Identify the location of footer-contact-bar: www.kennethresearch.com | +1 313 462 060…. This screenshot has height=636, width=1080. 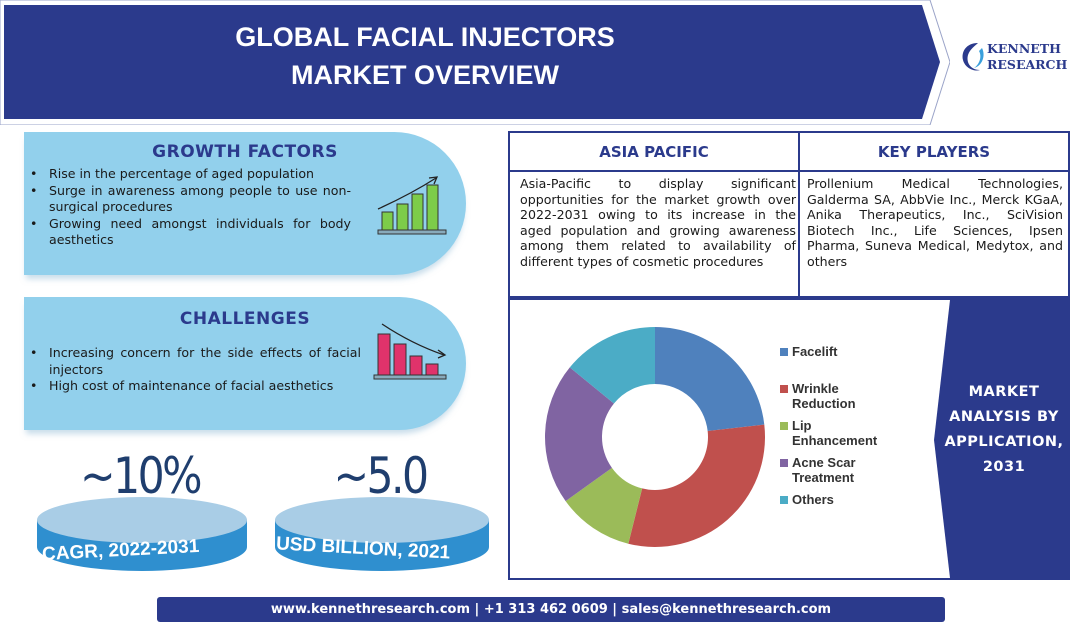
(551, 609).